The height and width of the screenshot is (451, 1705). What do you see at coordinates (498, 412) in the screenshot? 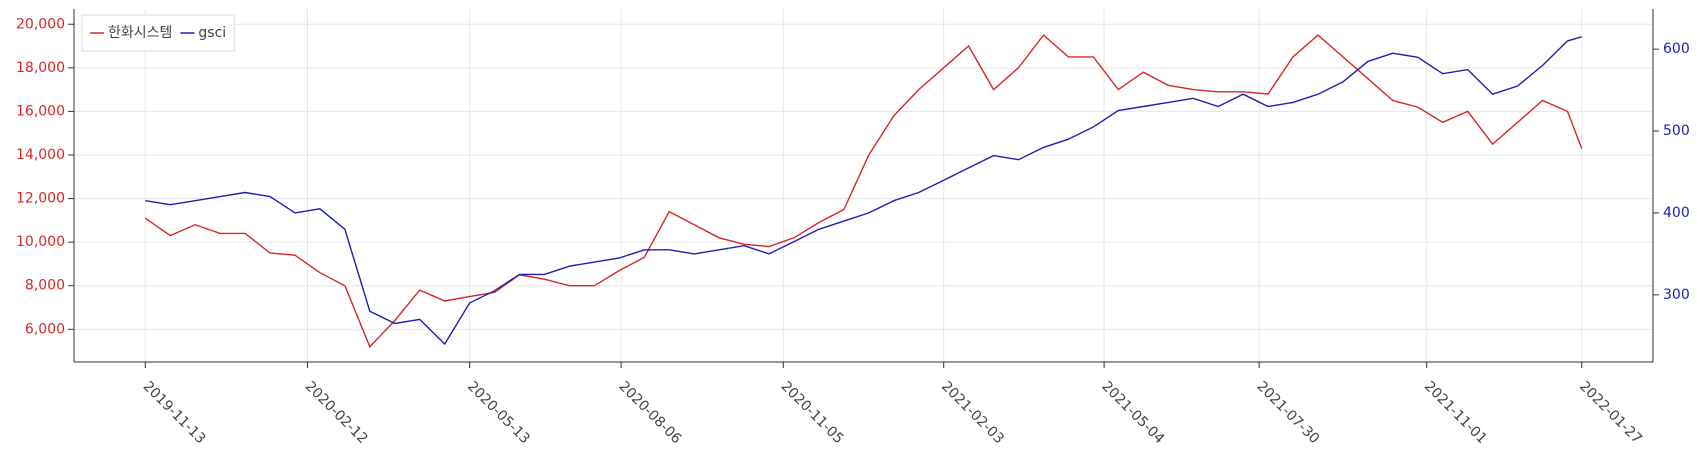
I see `x-tick-label: 2020-05-13` at bounding box center [498, 412].